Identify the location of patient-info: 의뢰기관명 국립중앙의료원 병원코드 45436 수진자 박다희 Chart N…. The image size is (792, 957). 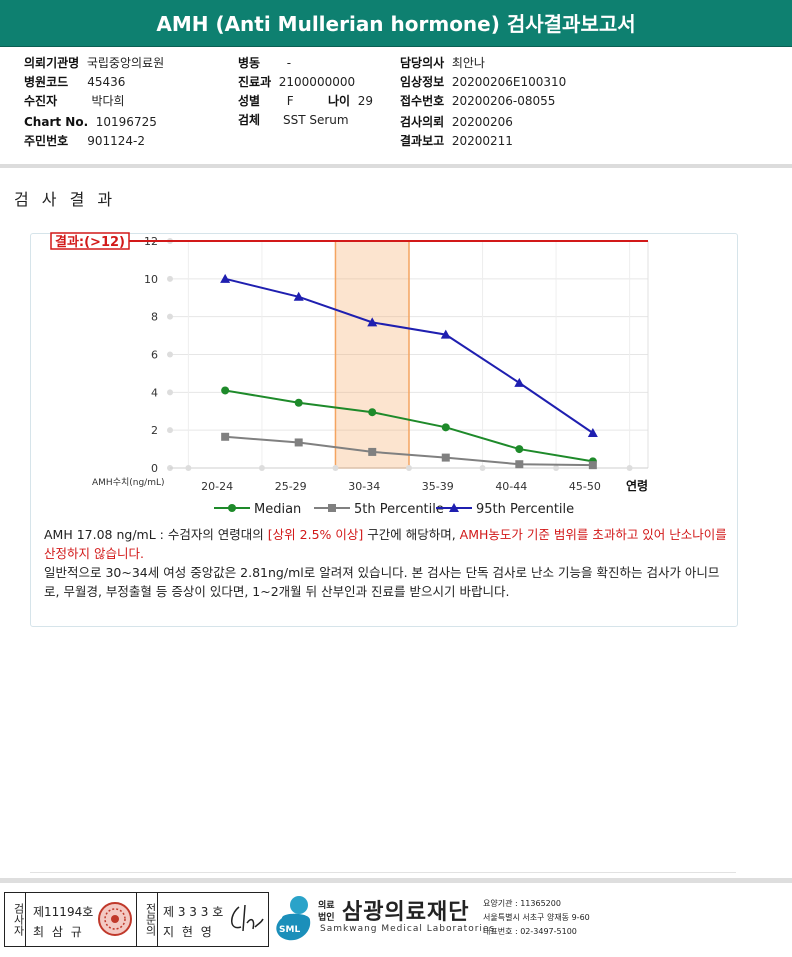
(396, 106).